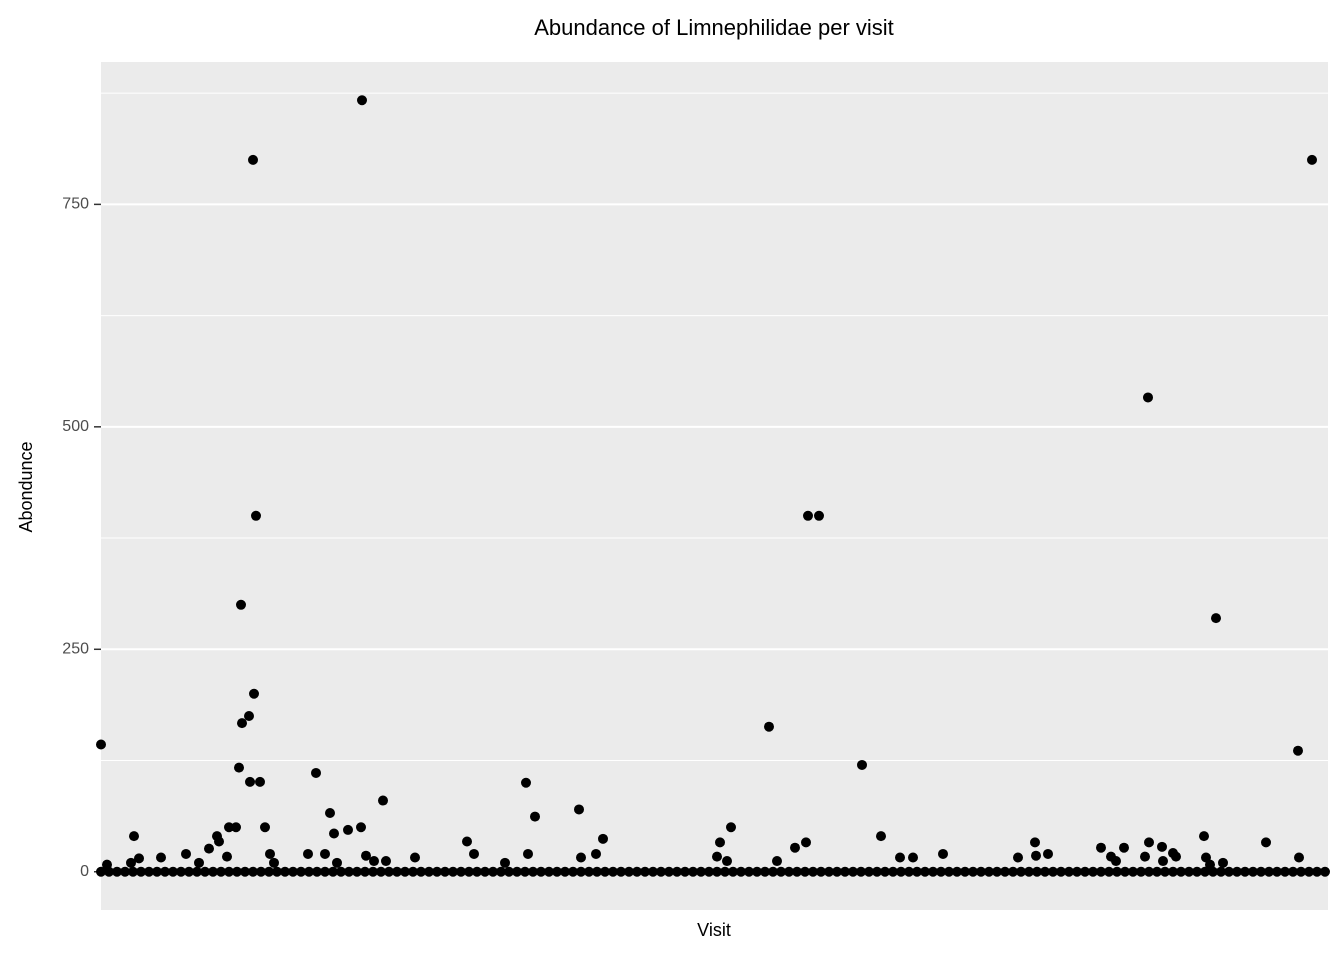  What do you see at coordinates (84, 871) in the screenshot?
I see `y-tick-label: 0` at bounding box center [84, 871].